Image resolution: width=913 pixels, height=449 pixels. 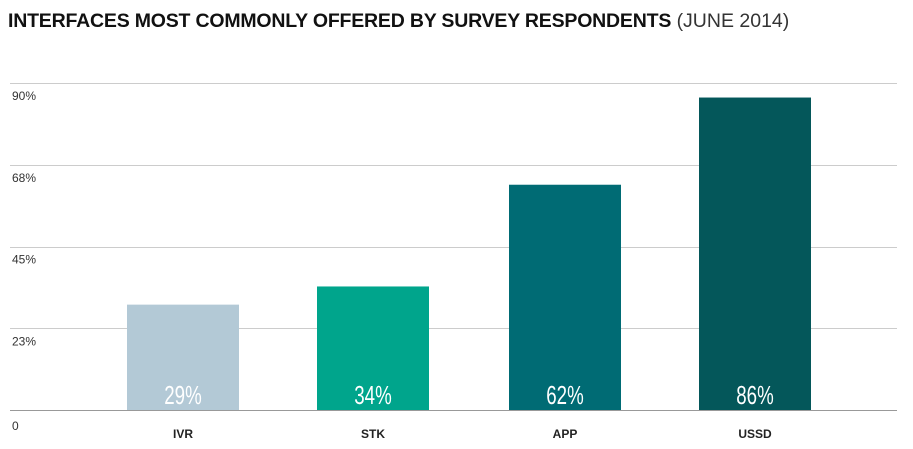 I want to click on y-tick-label: 0, so click(x=15, y=426).